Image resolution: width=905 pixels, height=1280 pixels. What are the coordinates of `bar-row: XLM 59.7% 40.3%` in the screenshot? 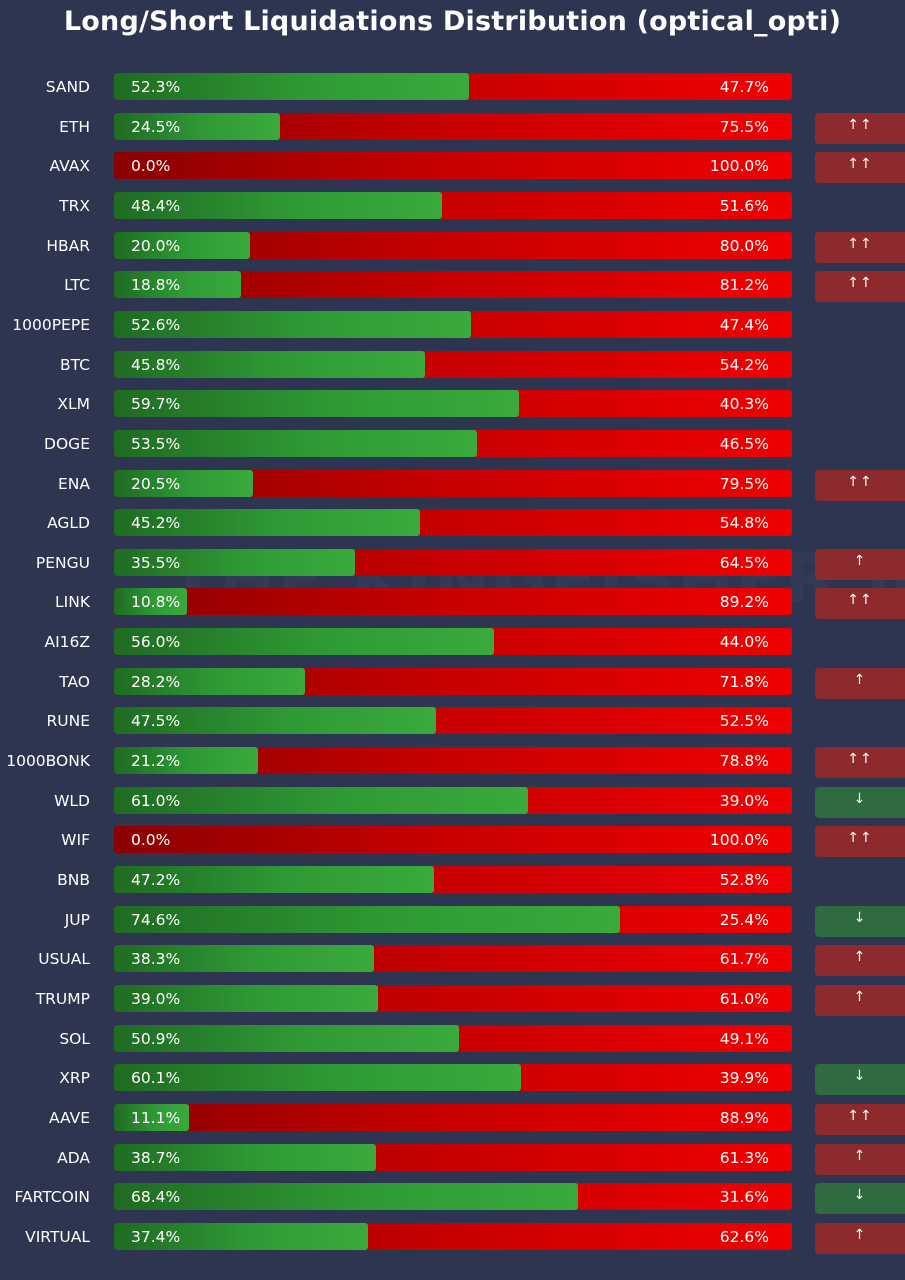 It's located at (452, 404).